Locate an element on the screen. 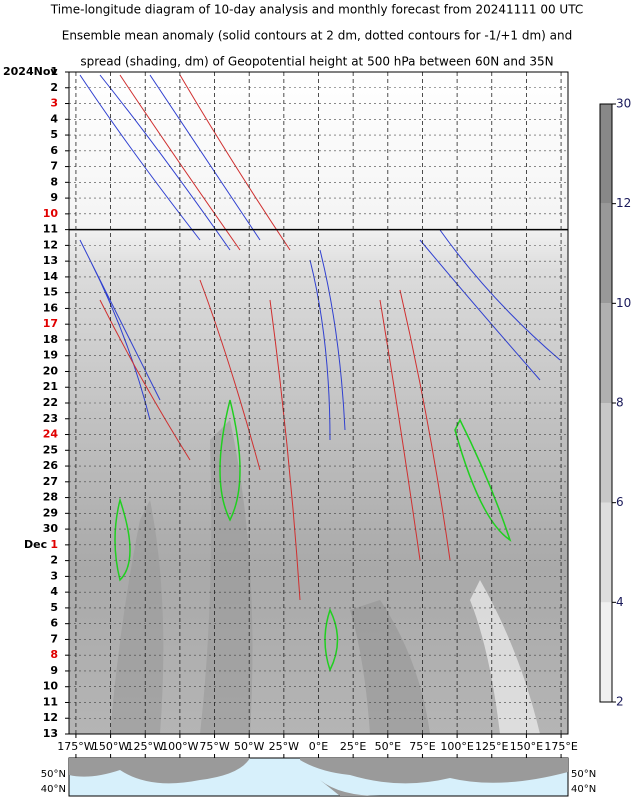 The width and height of the screenshot is (634, 800). x-tick-label: 0°E is located at coordinates (318, 746).